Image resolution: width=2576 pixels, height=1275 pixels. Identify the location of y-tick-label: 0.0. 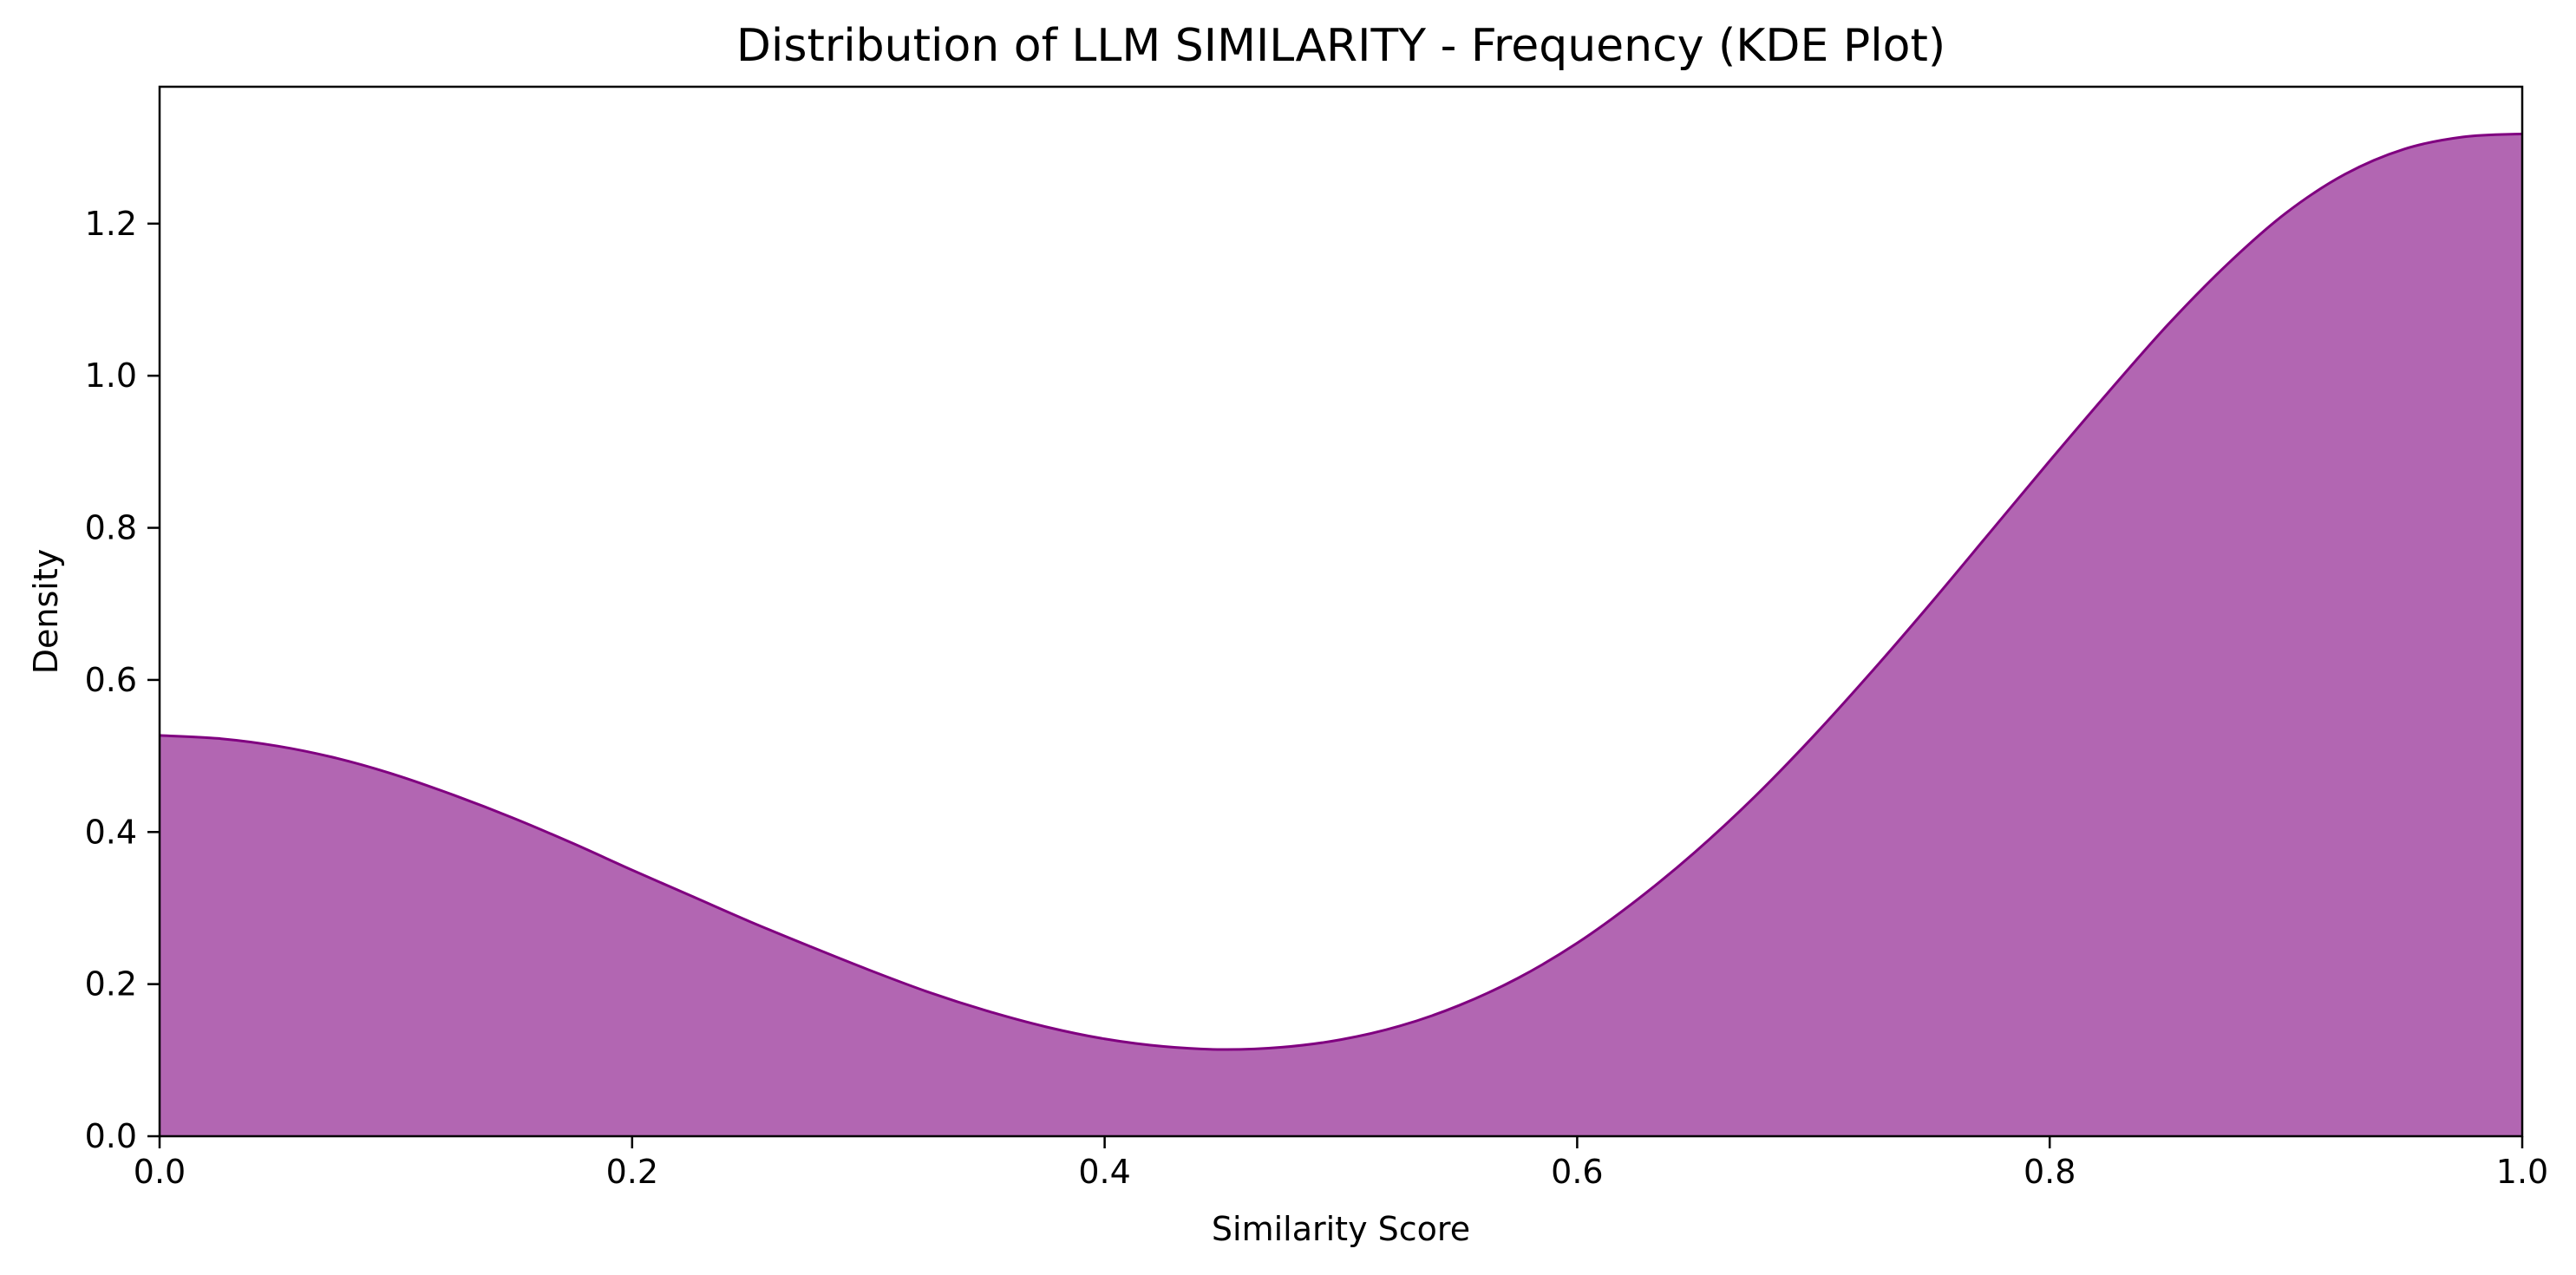
(111, 1136).